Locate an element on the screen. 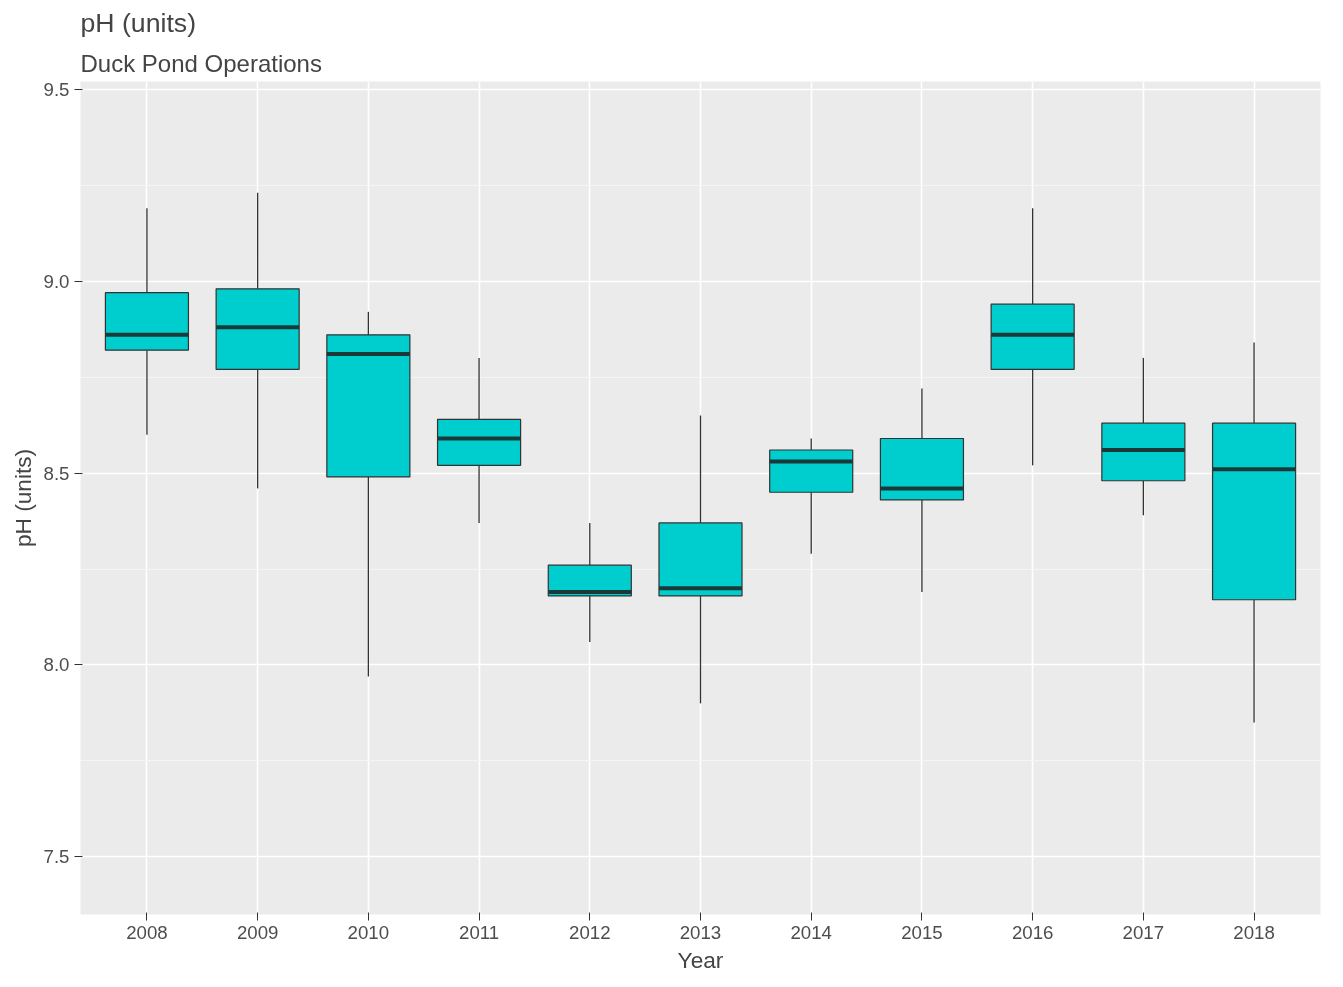 The width and height of the screenshot is (1343, 987). chart-subtitle: Duck Pond Operations is located at coordinates (201, 63).